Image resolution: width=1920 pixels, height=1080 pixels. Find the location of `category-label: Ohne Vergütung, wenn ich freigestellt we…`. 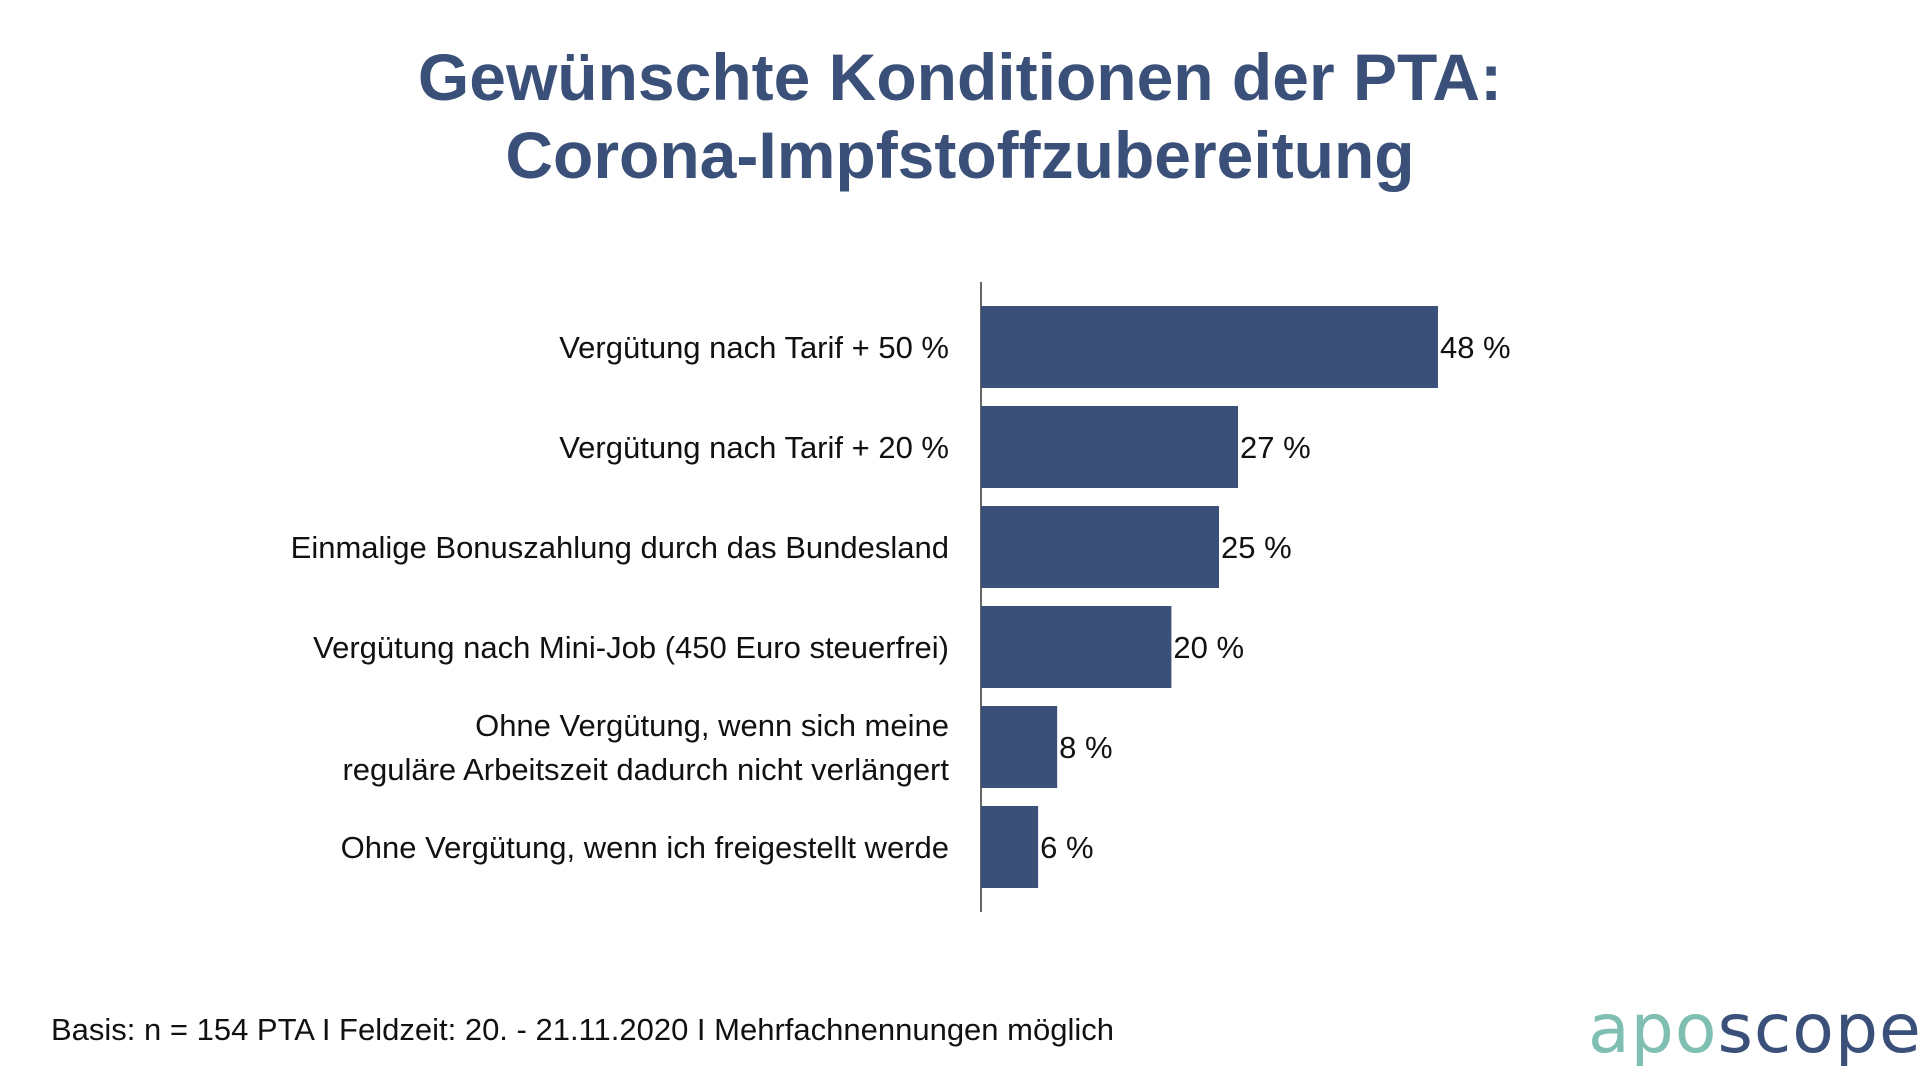

category-label: Ohne Vergütung, wenn ich freigestellt we… is located at coordinates (645, 847).